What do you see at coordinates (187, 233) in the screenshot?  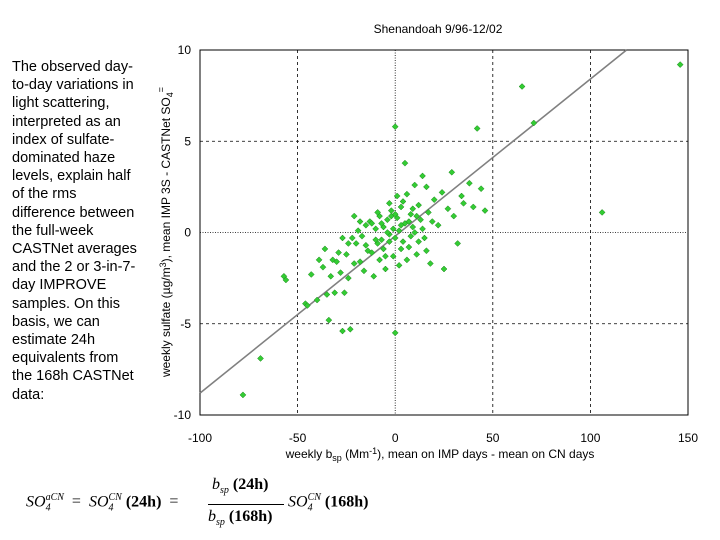 I see `y-tick-label: 0` at bounding box center [187, 233].